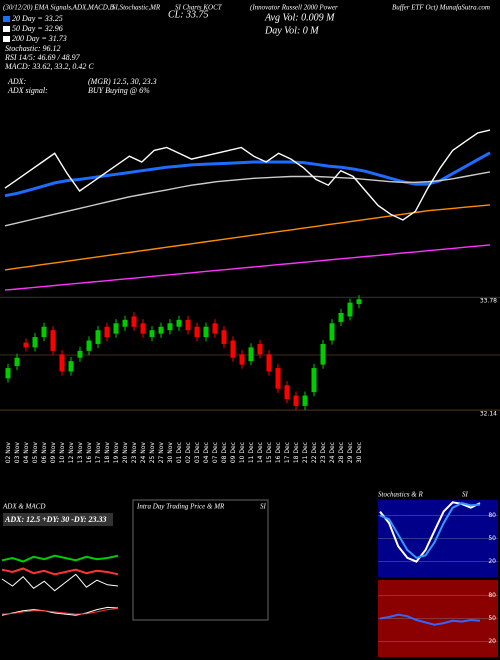 This screenshot has height=660, width=500. Describe the element at coordinates (299, 17) in the screenshot. I see `annotation: Avg Vol: 0.009 M` at that location.